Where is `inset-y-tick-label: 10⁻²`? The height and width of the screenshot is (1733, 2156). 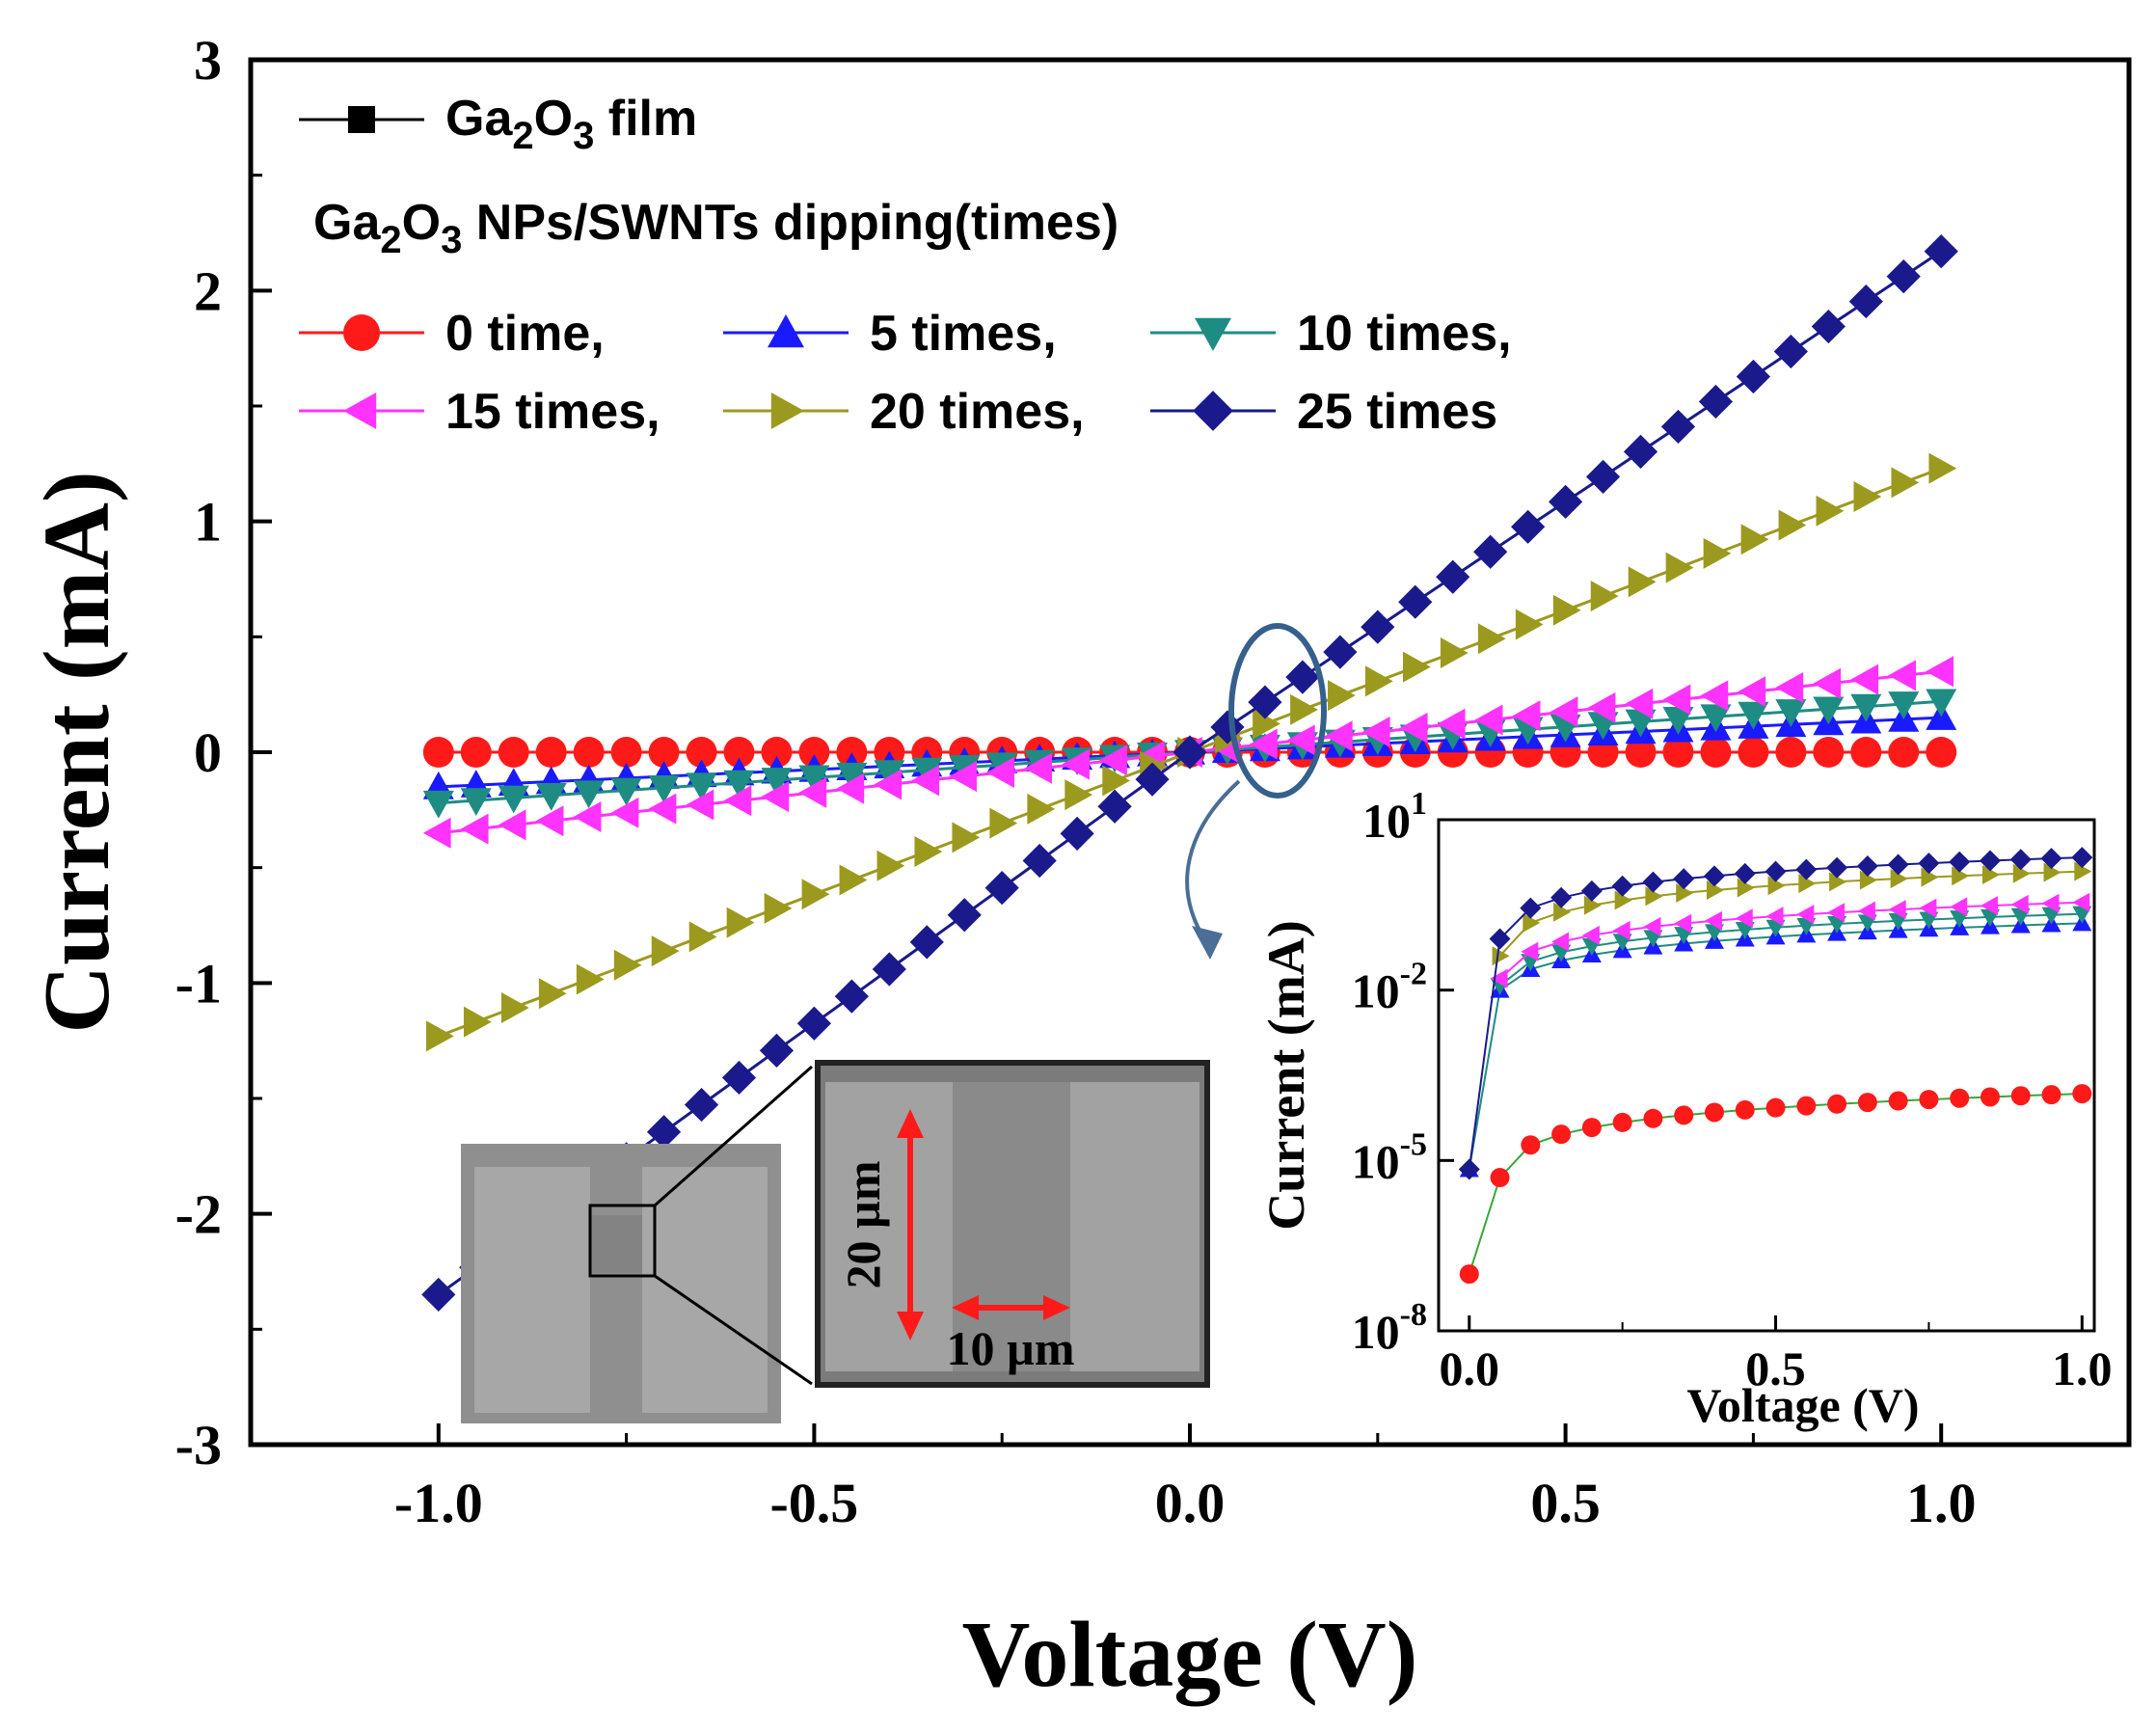 inset-y-tick-label: 10⁻² is located at coordinates (1389, 987).